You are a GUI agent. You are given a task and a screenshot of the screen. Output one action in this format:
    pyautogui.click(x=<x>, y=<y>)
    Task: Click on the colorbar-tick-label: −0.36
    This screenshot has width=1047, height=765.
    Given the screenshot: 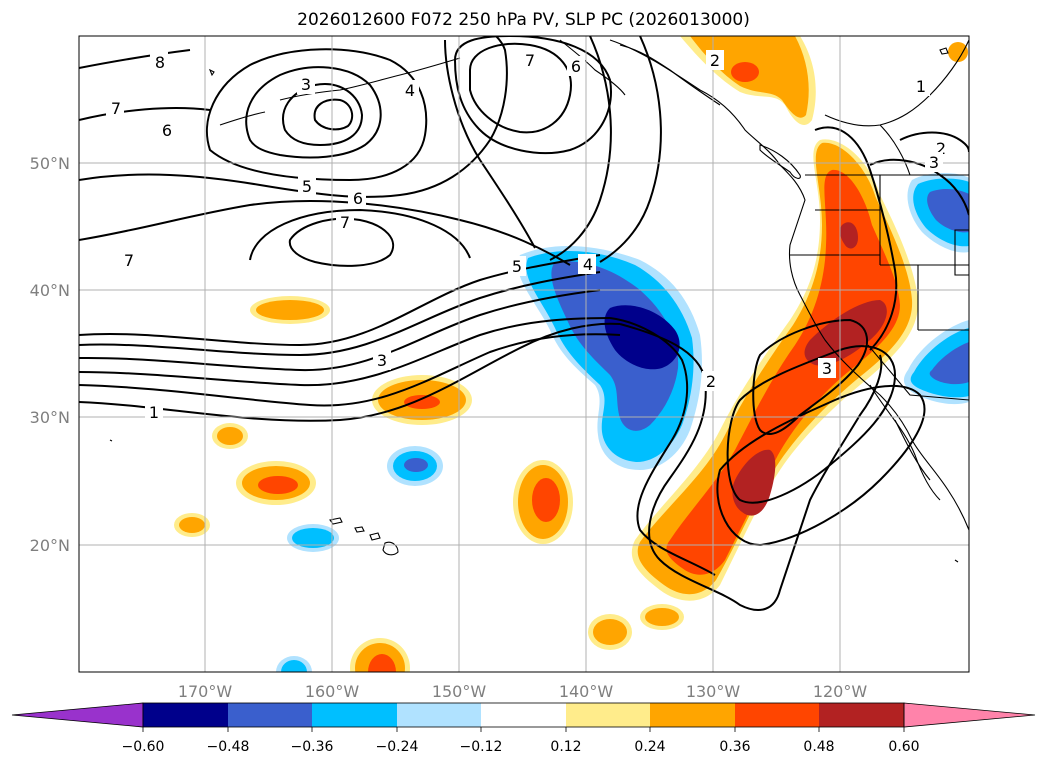 What is the action you would take?
    pyautogui.click(x=312, y=747)
    